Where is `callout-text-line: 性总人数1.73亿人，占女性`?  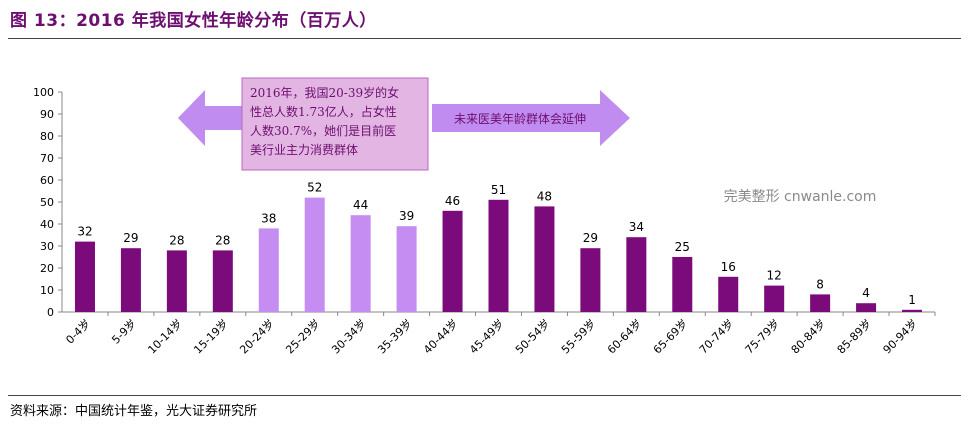
callout-text-line: 性总人数1.73亿人，占女性 is located at coordinates (323, 111).